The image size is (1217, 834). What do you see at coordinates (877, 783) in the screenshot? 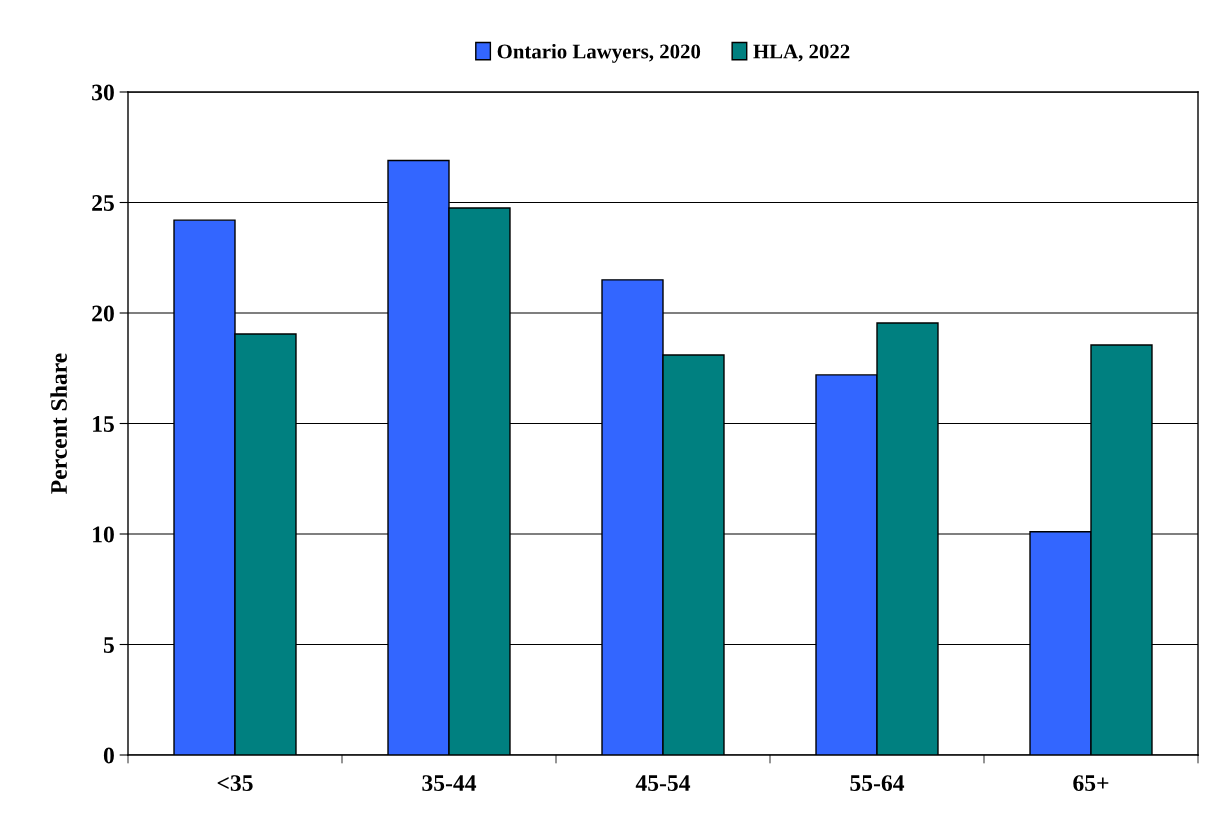
I see `x-tick-label: 55-64` at bounding box center [877, 783].